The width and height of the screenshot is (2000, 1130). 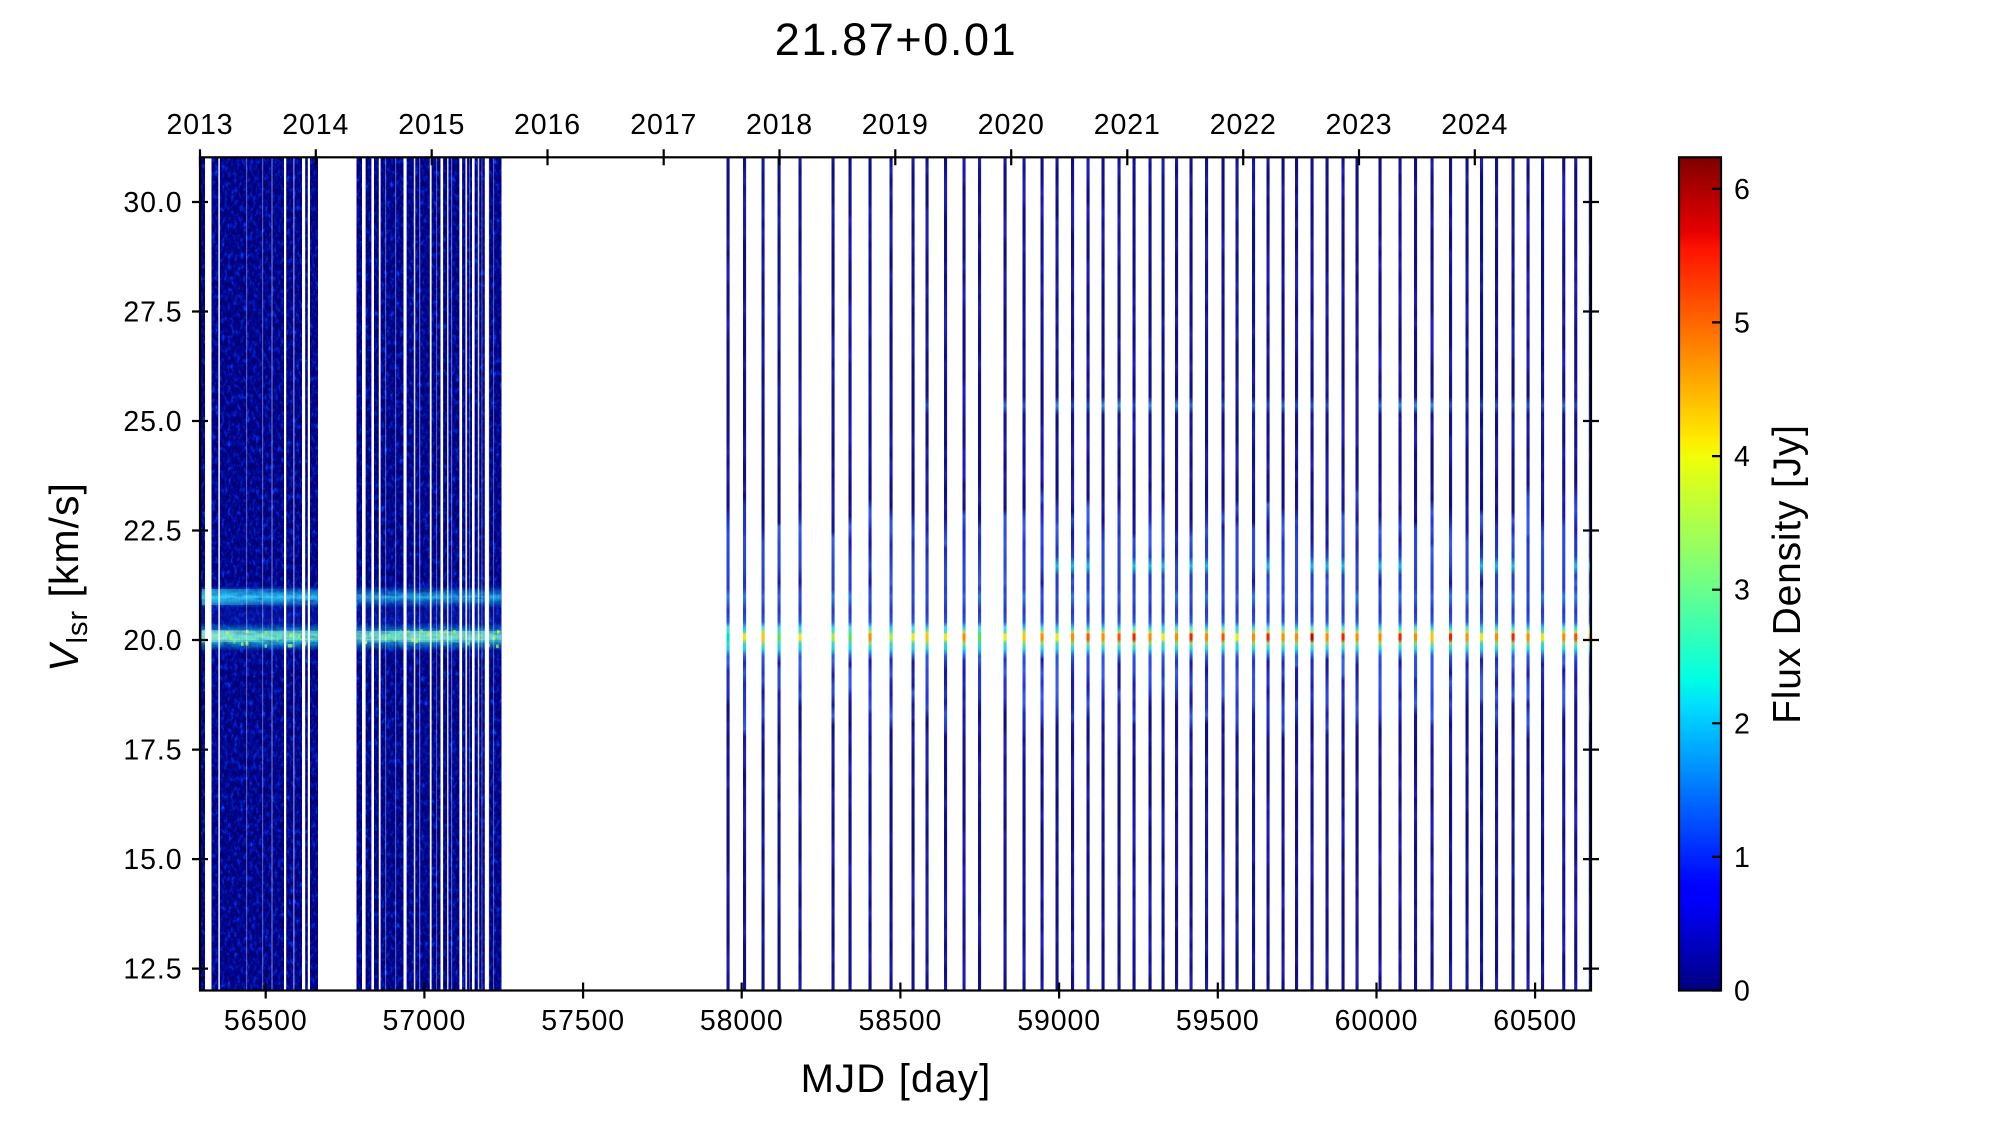 I want to click on svg-text: 60000, so click(x=1377, y=1021).